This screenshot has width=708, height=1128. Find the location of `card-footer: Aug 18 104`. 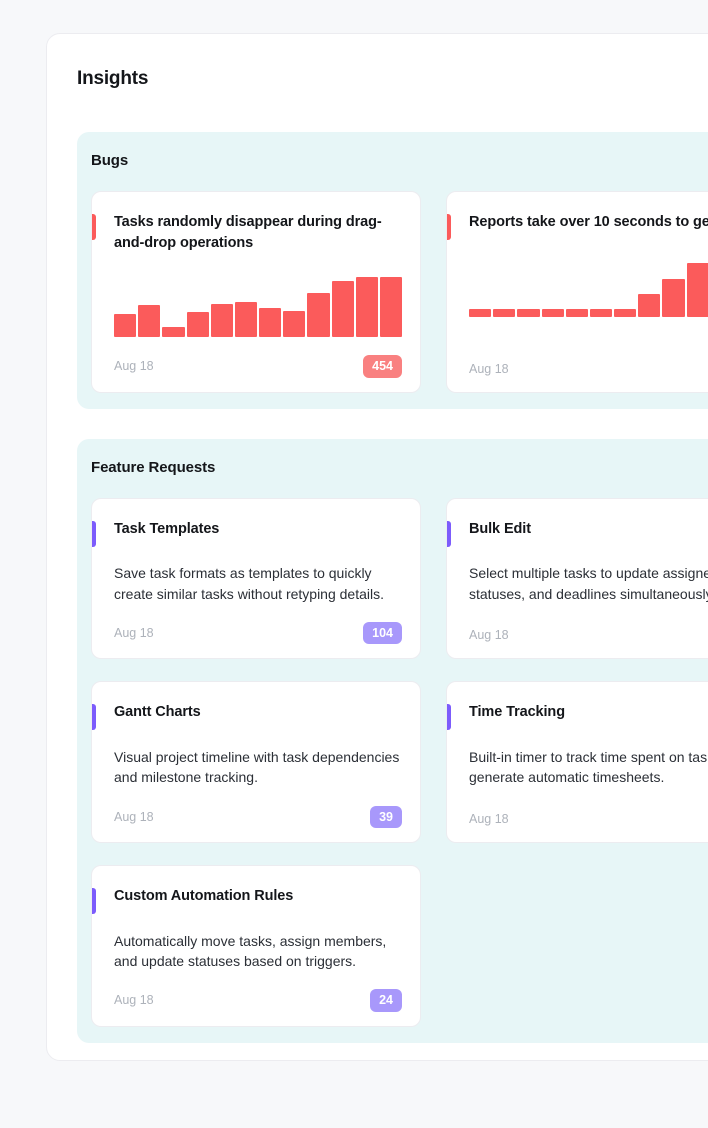

card-footer: Aug 18 104 is located at coordinates (256, 624).